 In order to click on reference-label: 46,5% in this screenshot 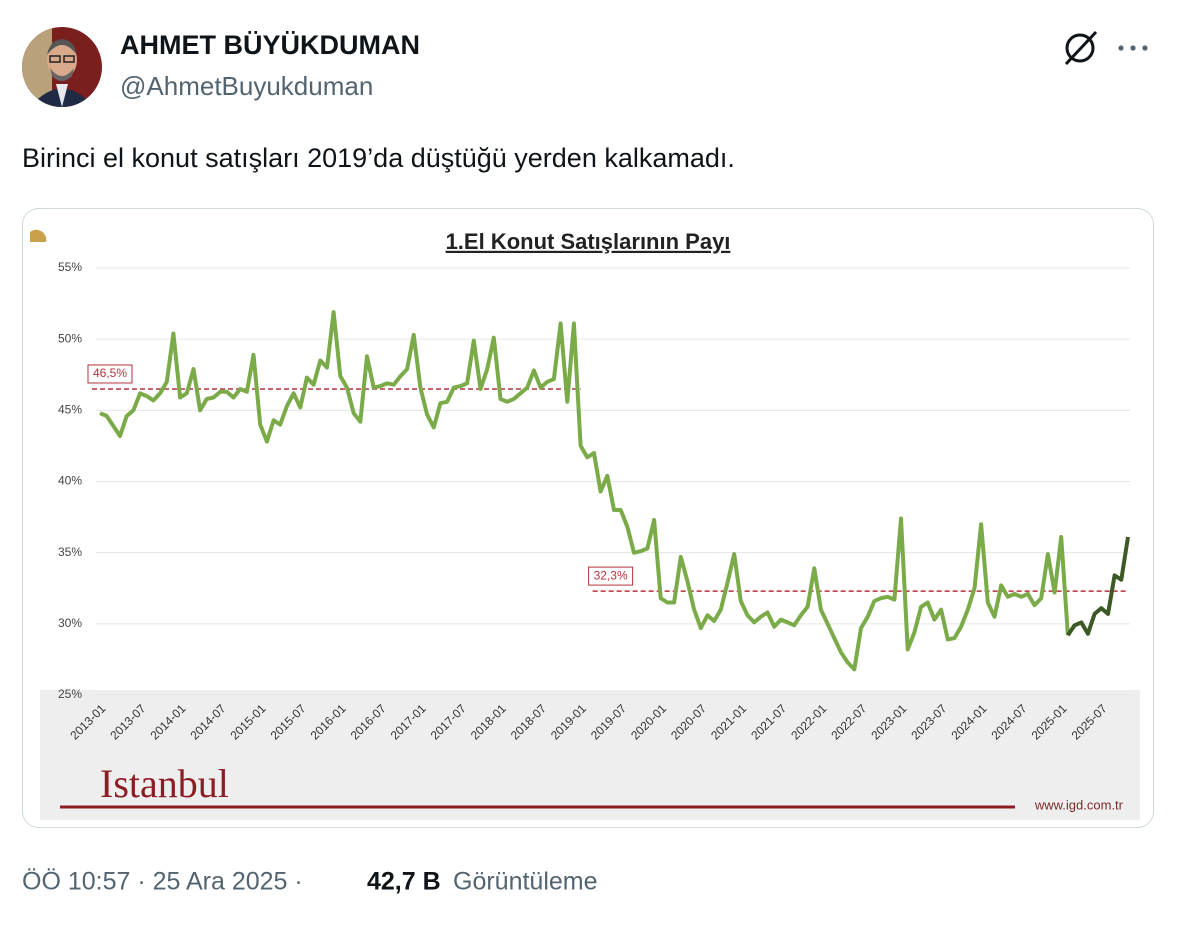, I will do `click(110, 373)`.